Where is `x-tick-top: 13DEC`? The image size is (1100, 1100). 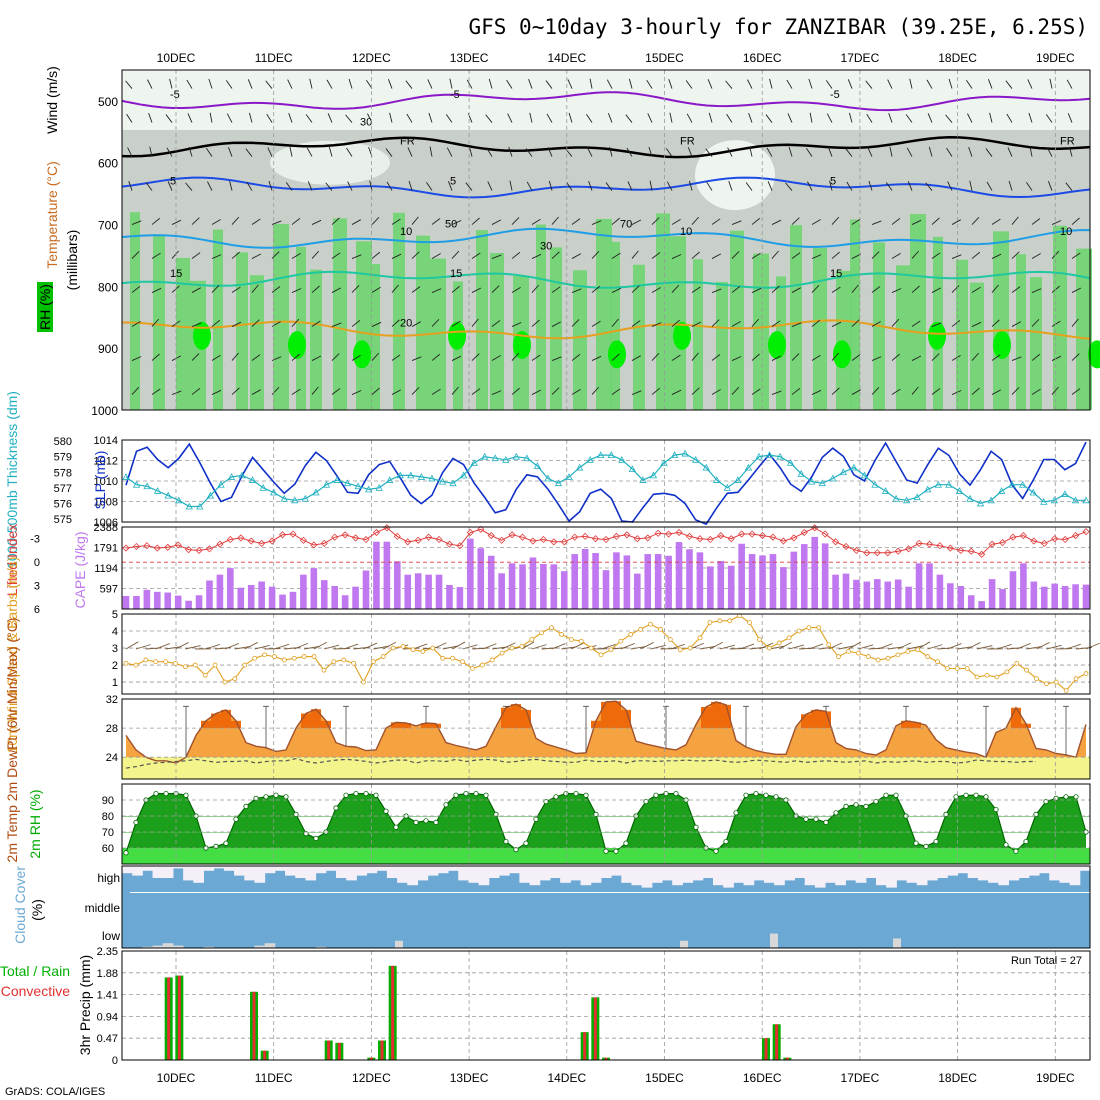
x-tick-top: 13DEC is located at coordinates (469, 58).